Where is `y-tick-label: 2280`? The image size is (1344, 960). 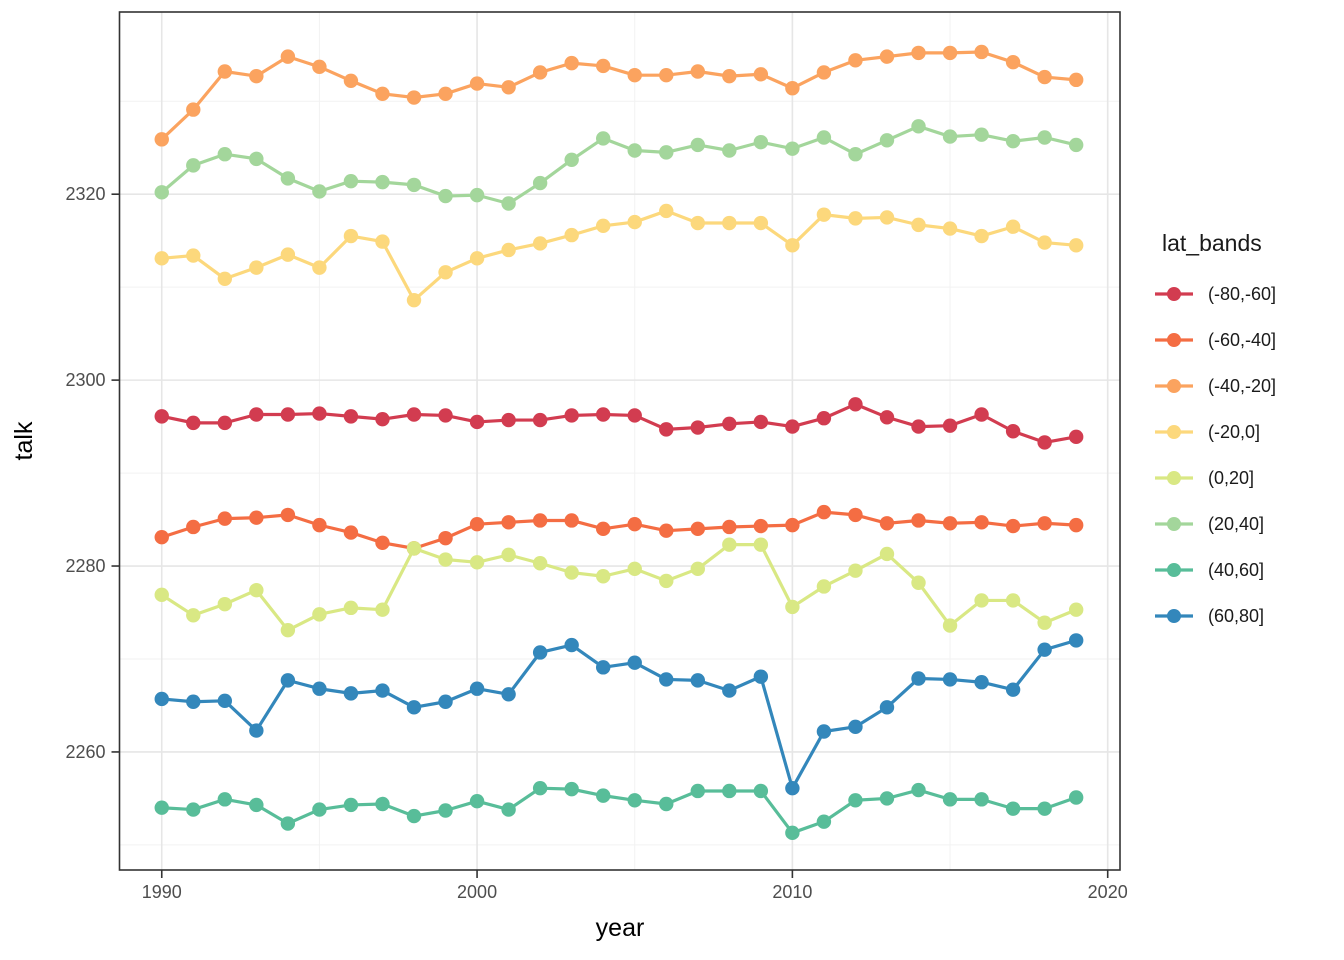 y-tick-label: 2280 is located at coordinates (85, 566).